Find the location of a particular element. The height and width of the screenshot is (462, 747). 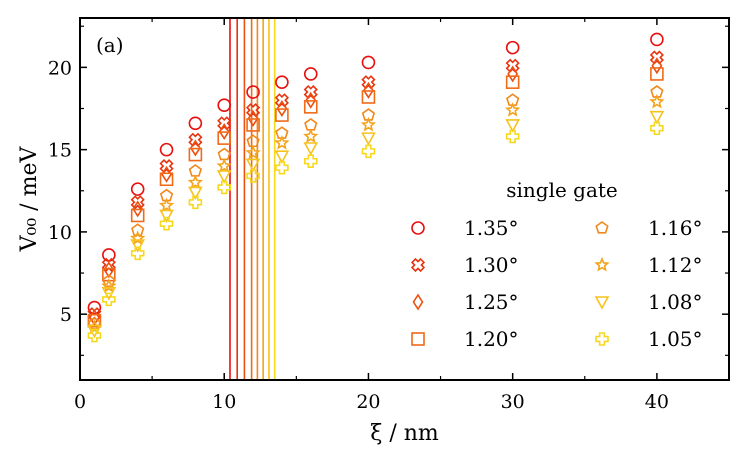

y-tick-label: 10 is located at coordinates (60, 233).